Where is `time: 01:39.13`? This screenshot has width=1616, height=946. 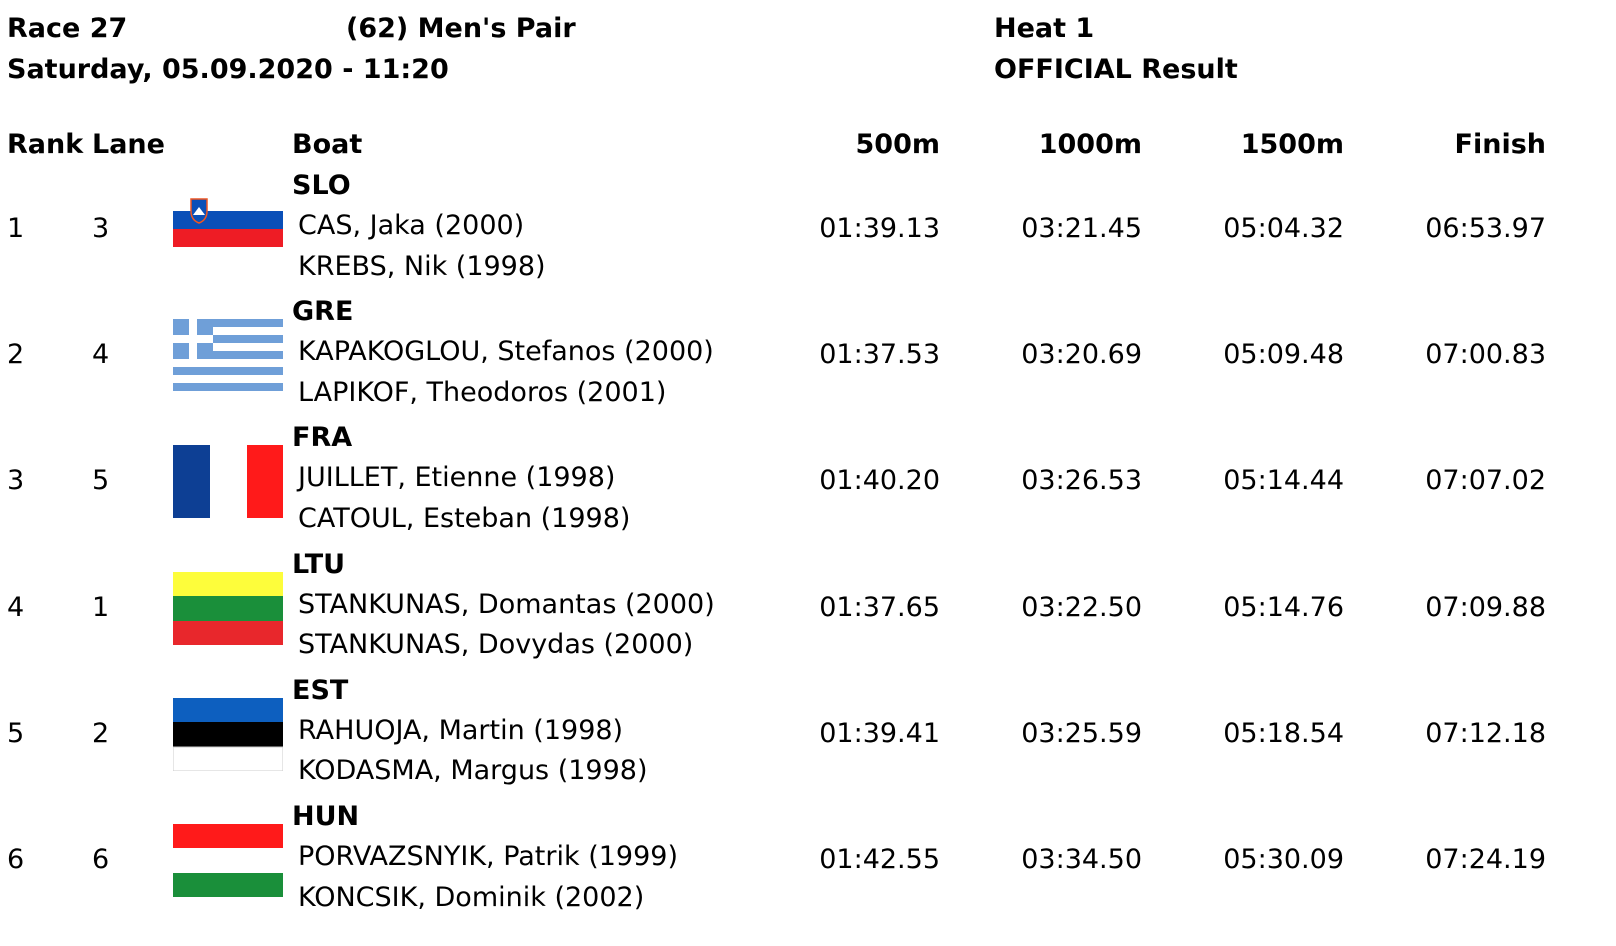 time: 01:39.13 is located at coordinates (879, 228).